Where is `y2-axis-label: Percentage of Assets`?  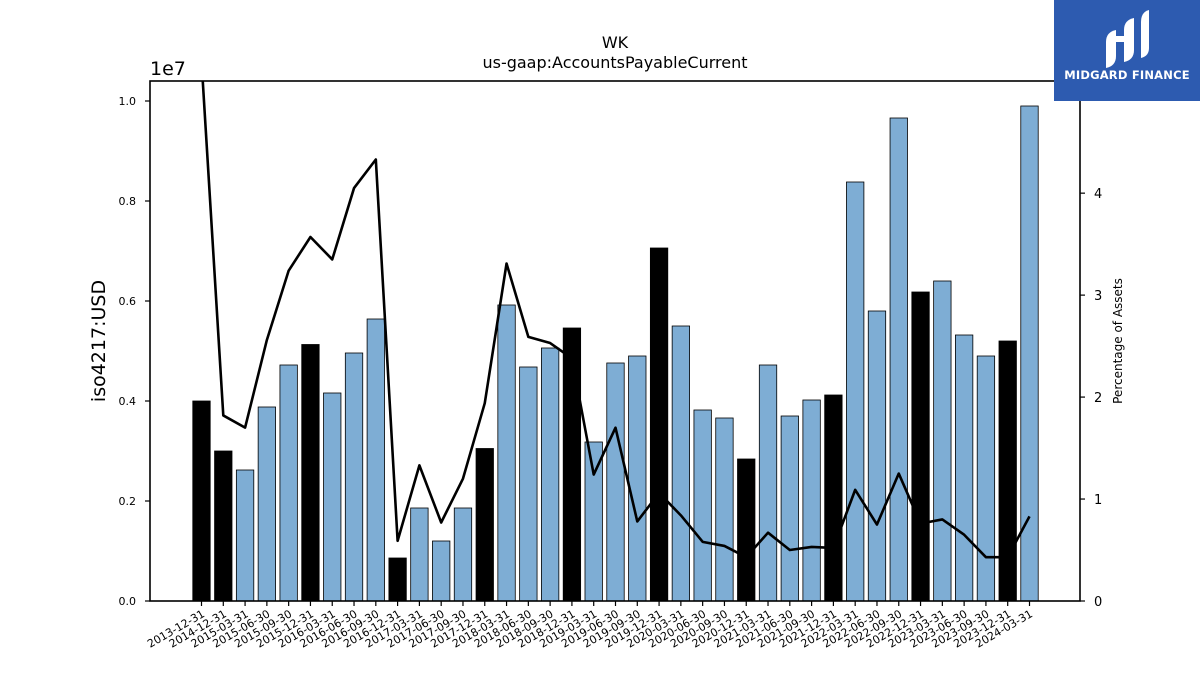
y2-axis-label: Percentage of Assets is located at coordinates (1118, 341).